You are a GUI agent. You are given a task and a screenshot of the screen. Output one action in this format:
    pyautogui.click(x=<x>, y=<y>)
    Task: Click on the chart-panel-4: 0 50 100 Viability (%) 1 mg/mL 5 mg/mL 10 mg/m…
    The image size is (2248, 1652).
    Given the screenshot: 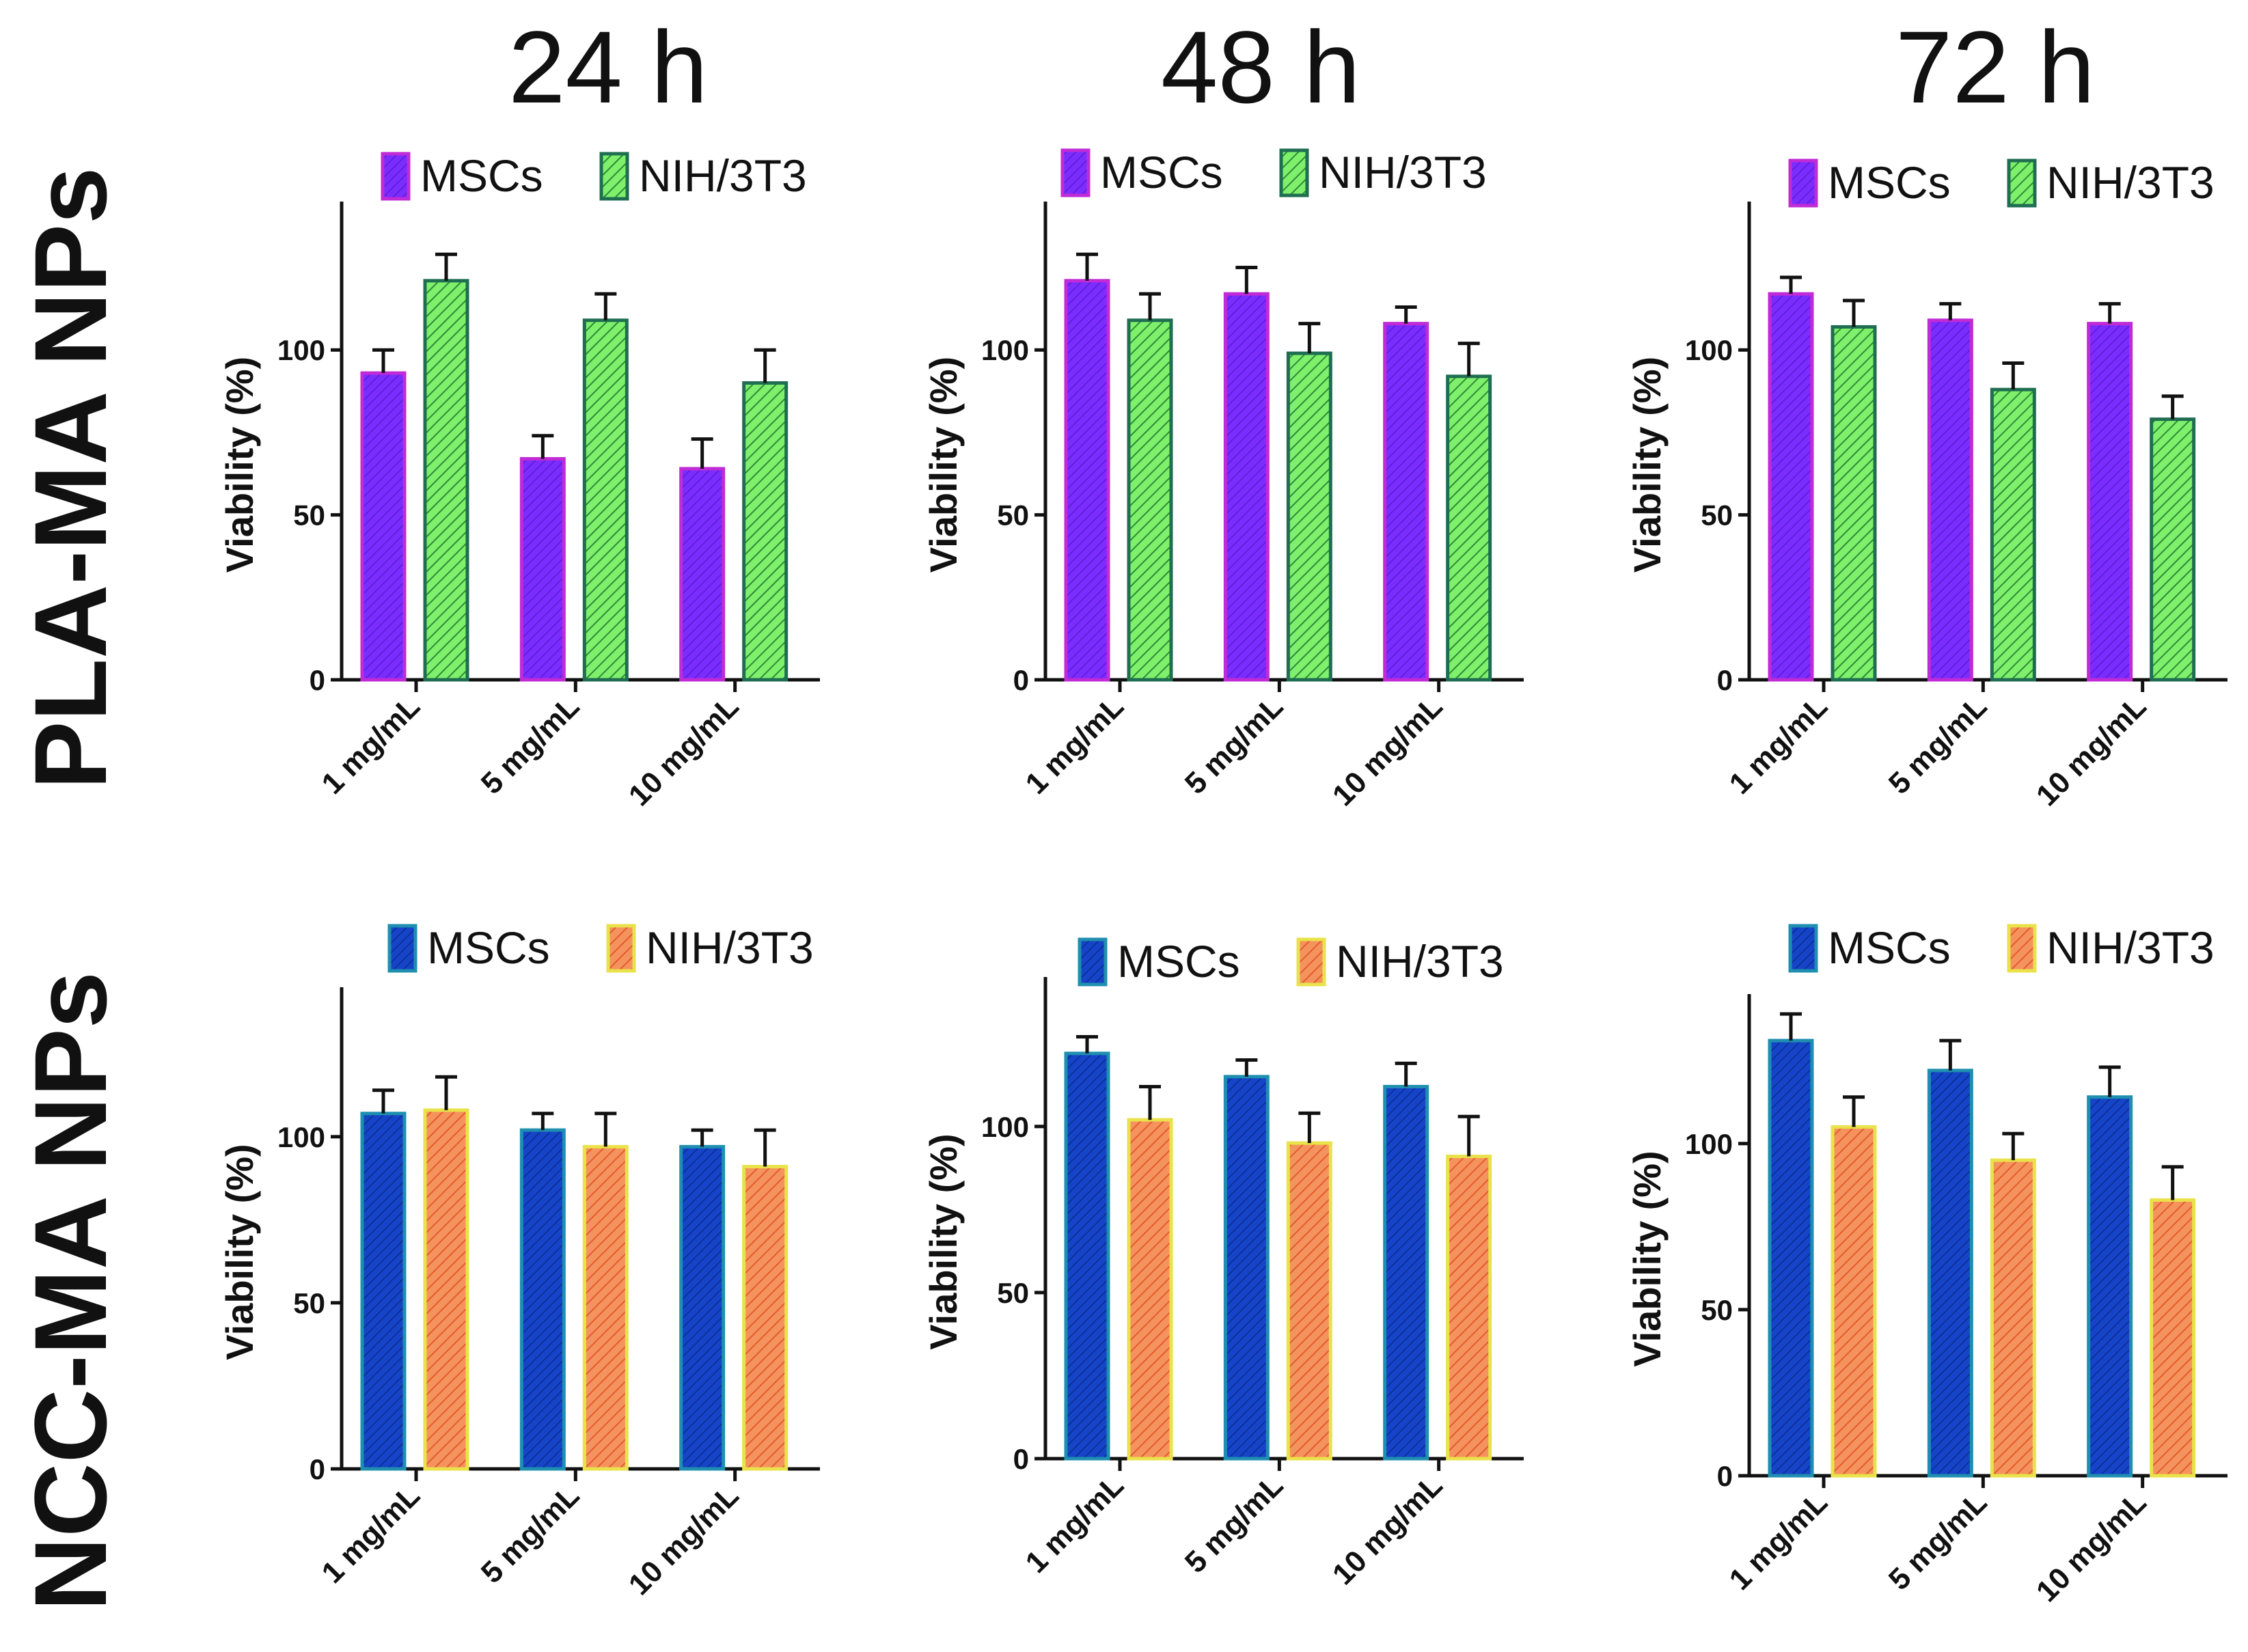 What is the action you would take?
    pyautogui.click(x=519, y=1261)
    